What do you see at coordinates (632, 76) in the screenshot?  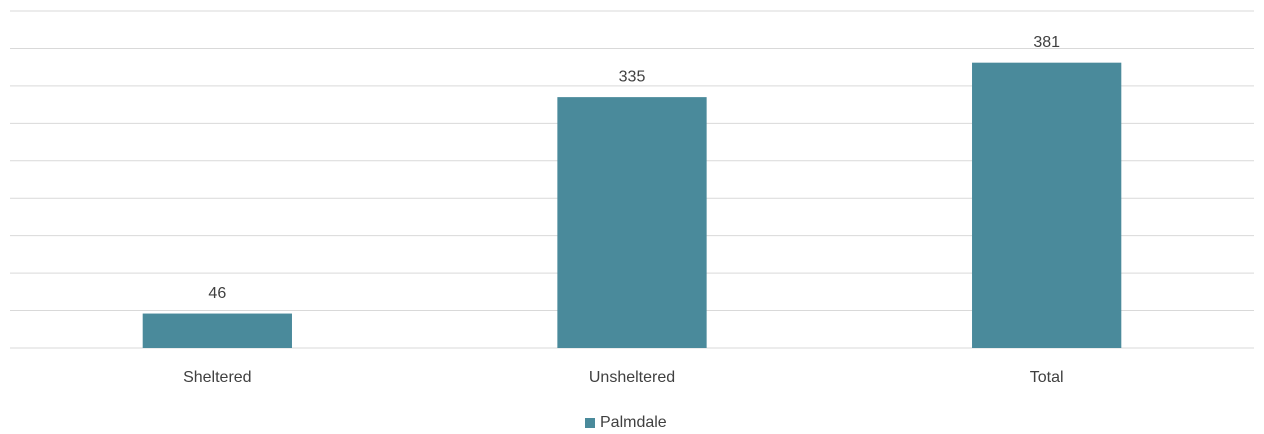 I see `data-label: 335` at bounding box center [632, 76].